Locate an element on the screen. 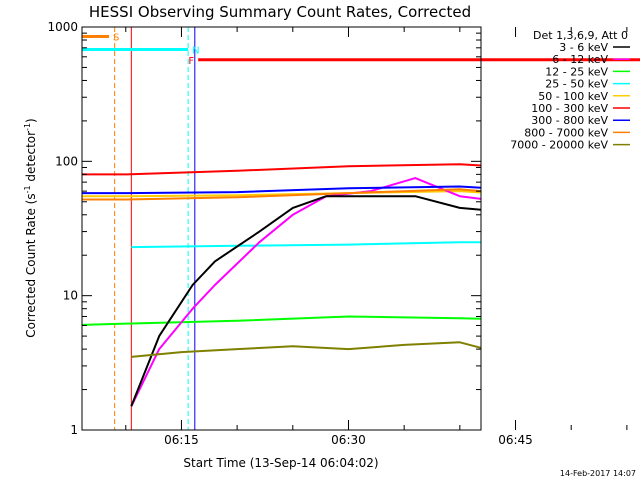 This screenshot has width=640, height=480. y-label-sup2: -1 is located at coordinates (27, 127).